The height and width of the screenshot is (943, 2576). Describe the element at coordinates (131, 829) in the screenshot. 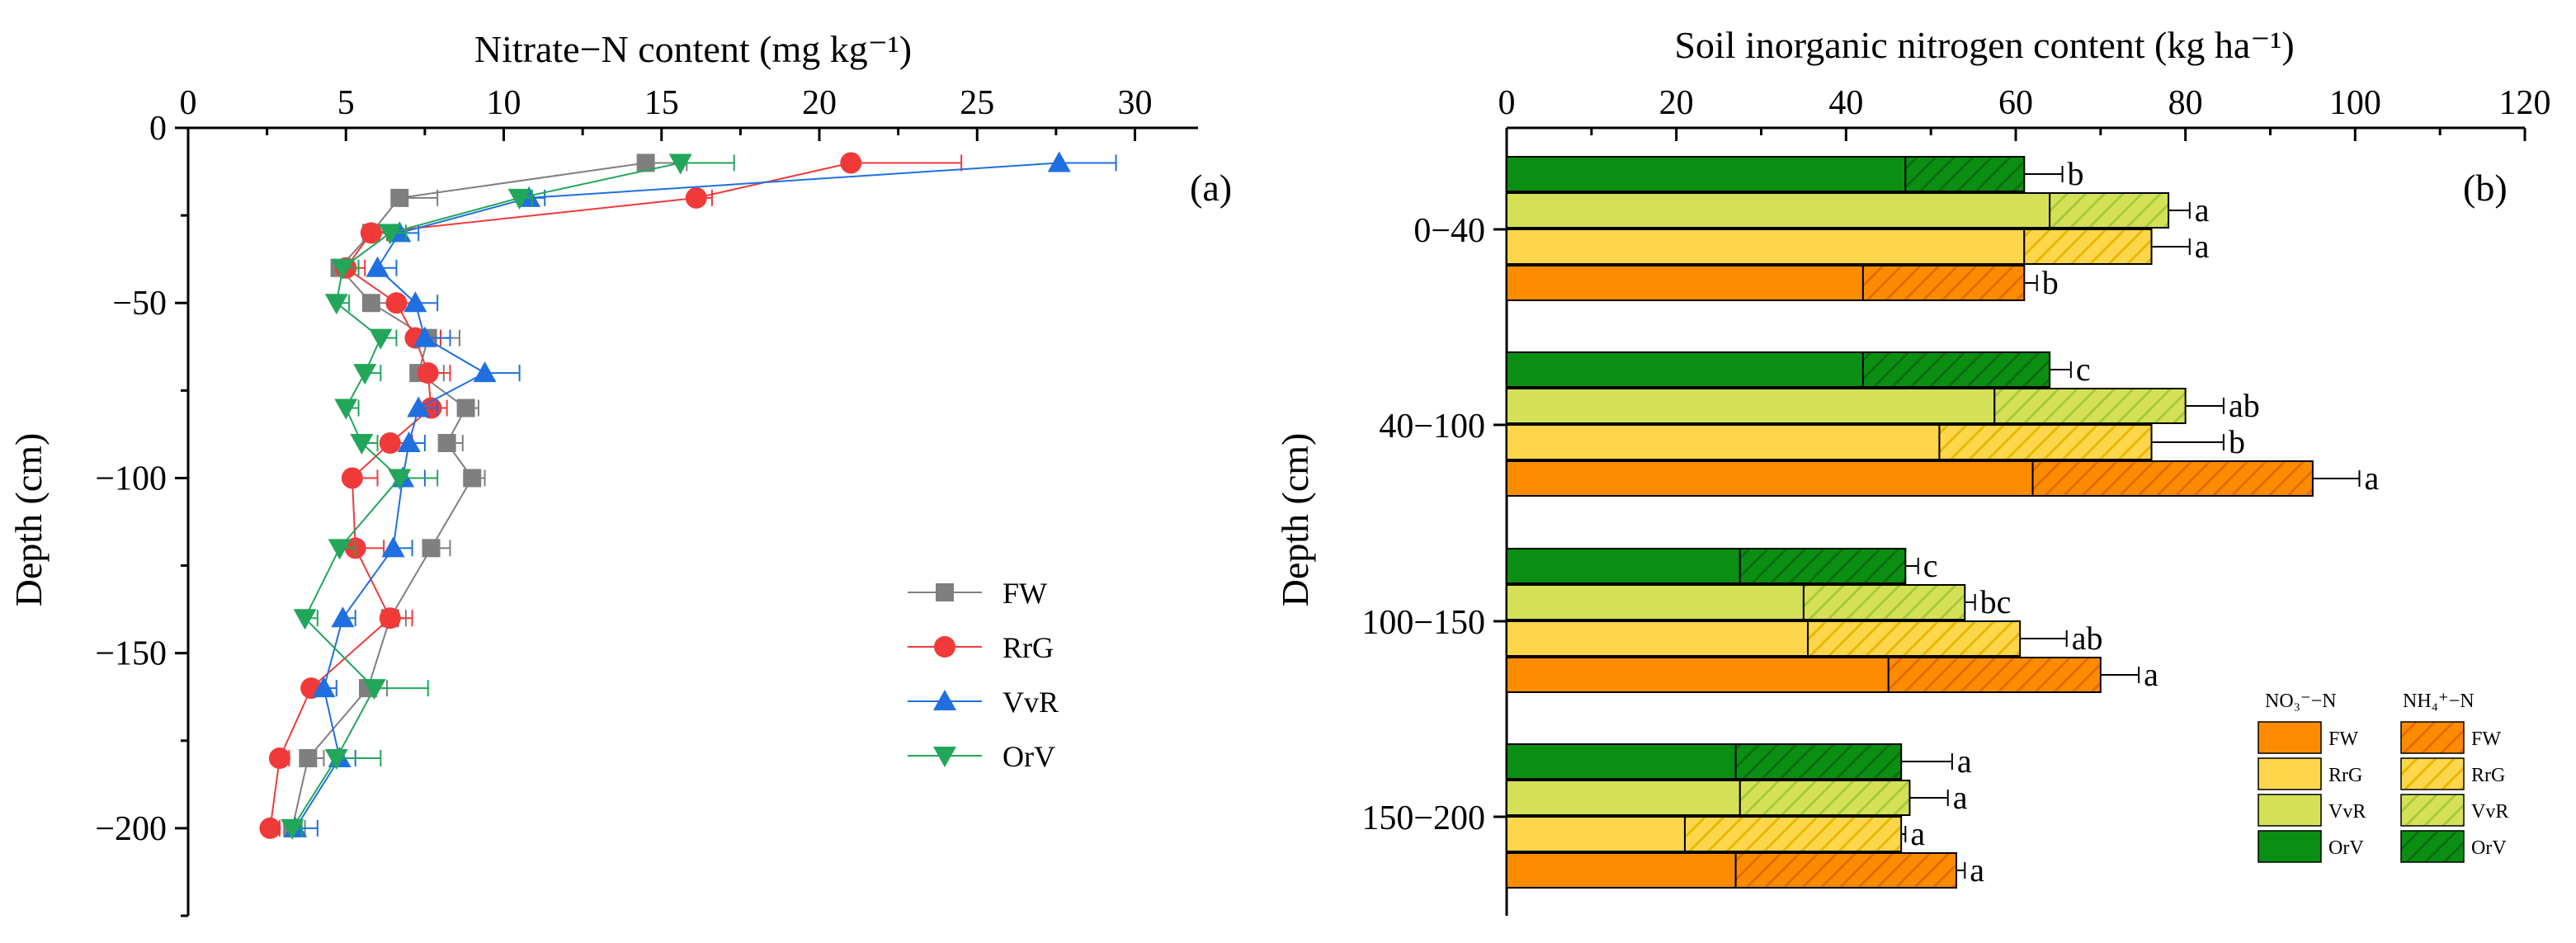

I see `panel-a-y-tick-label: −200` at that location.